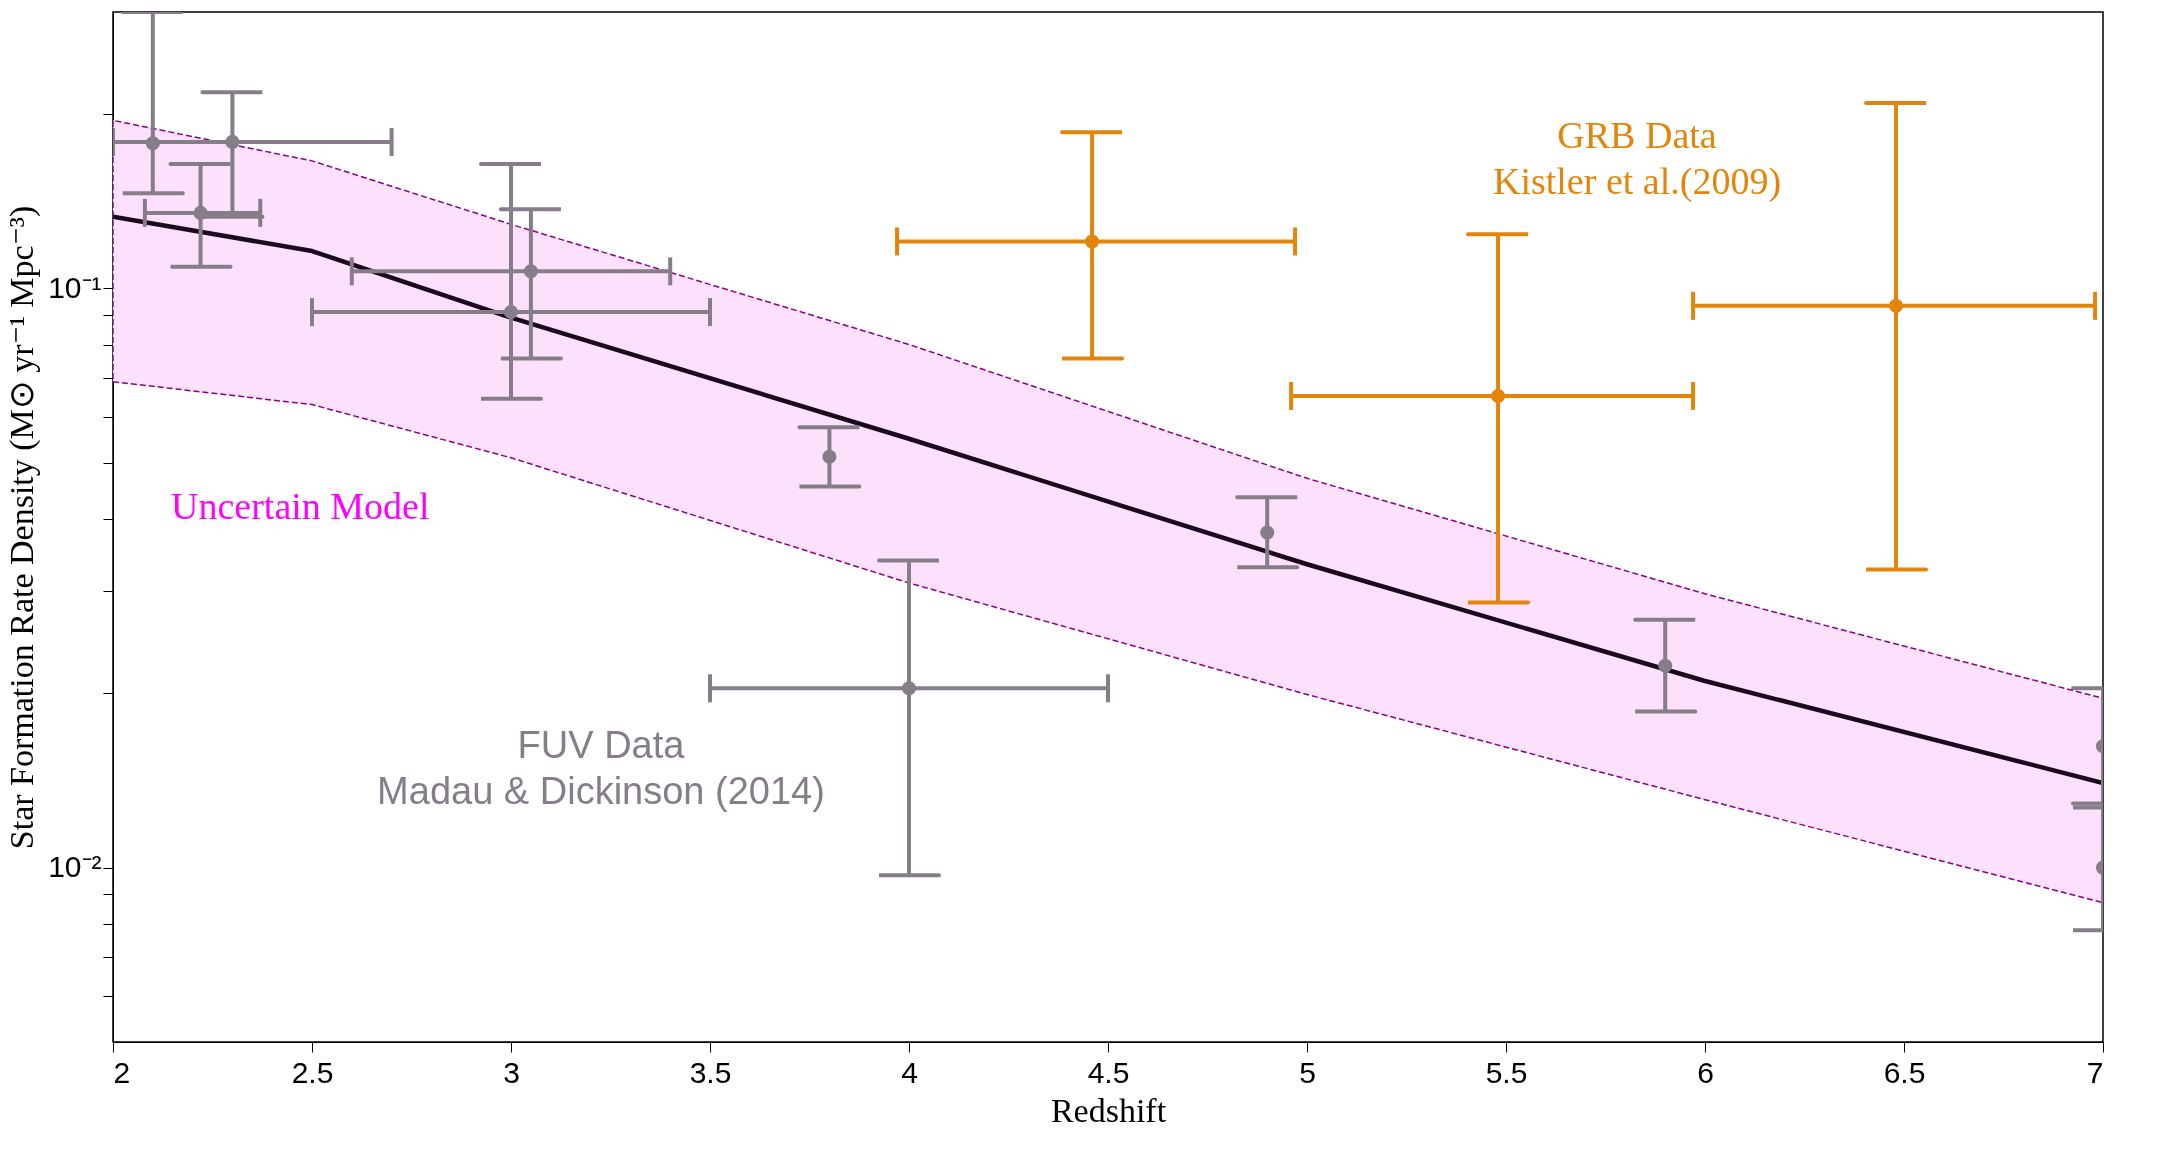  Describe the element at coordinates (75, 287) in the screenshot. I see `y-tick-label: 10⁻¹` at that location.